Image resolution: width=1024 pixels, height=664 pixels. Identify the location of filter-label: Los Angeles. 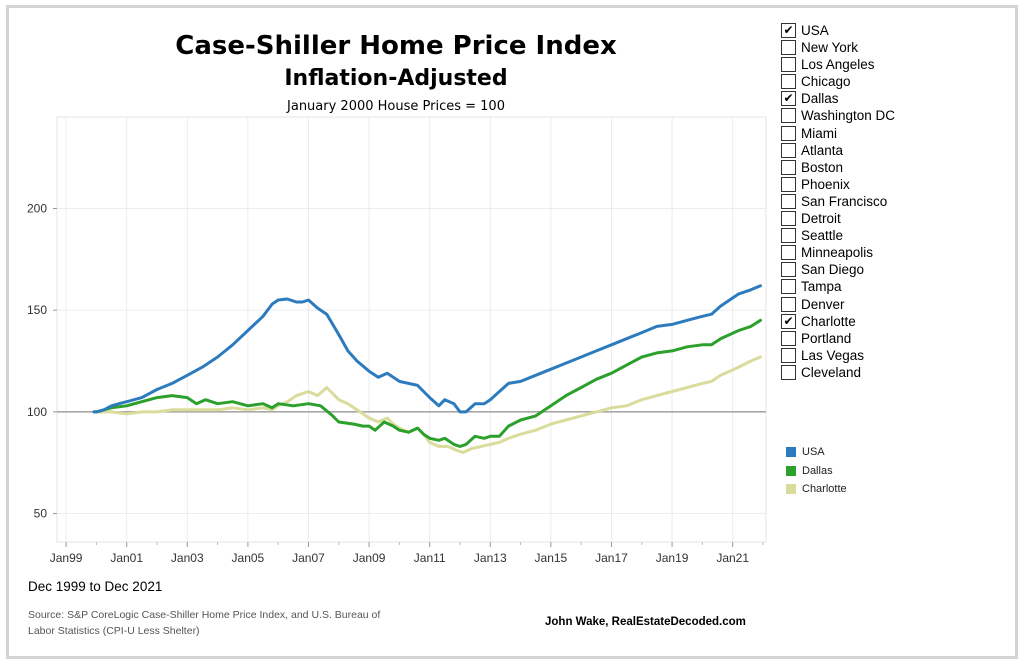
(838, 65).